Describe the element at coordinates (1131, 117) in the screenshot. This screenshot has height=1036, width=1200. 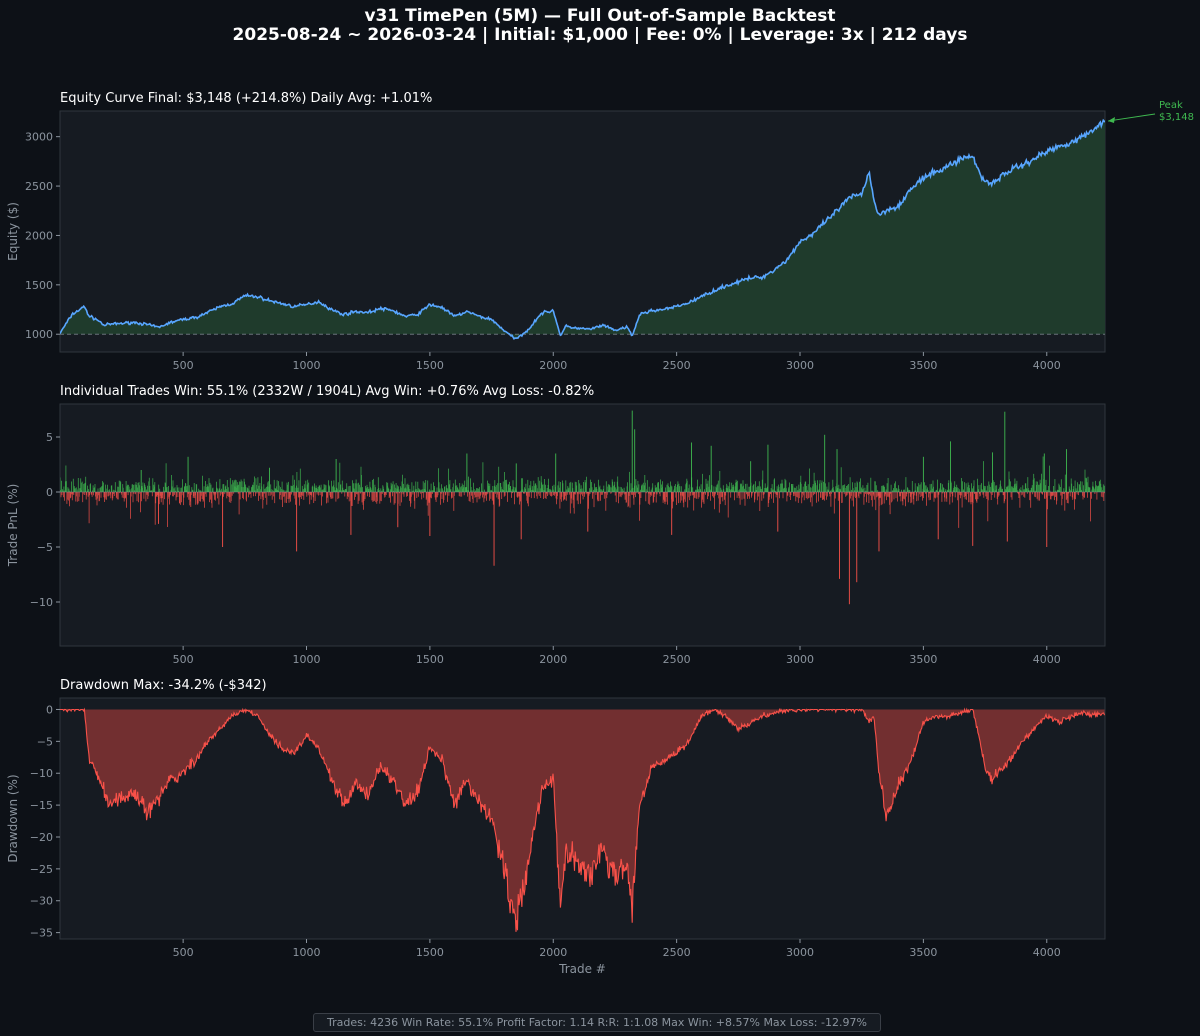
I see `peak-annotation-arrow` at that location.